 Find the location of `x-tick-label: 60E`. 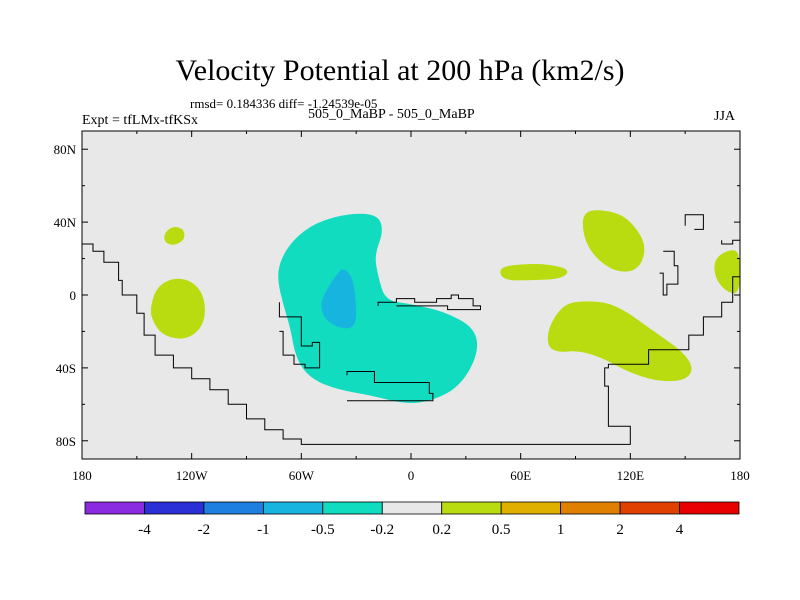

x-tick-label: 60E is located at coordinates (520, 475).